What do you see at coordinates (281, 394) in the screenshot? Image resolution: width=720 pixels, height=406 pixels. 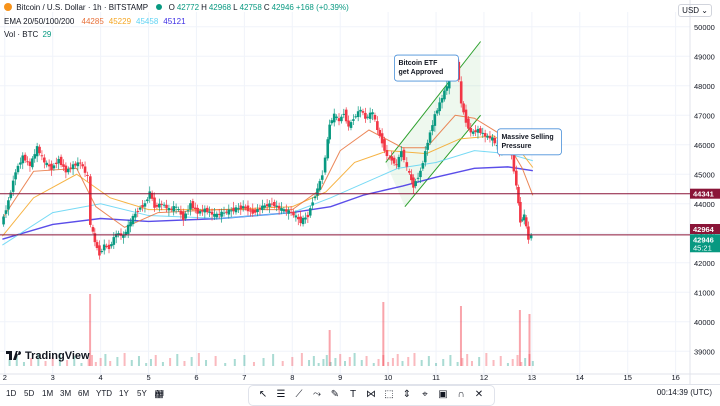 I see `lines-icon: ☰` at bounding box center [281, 394].